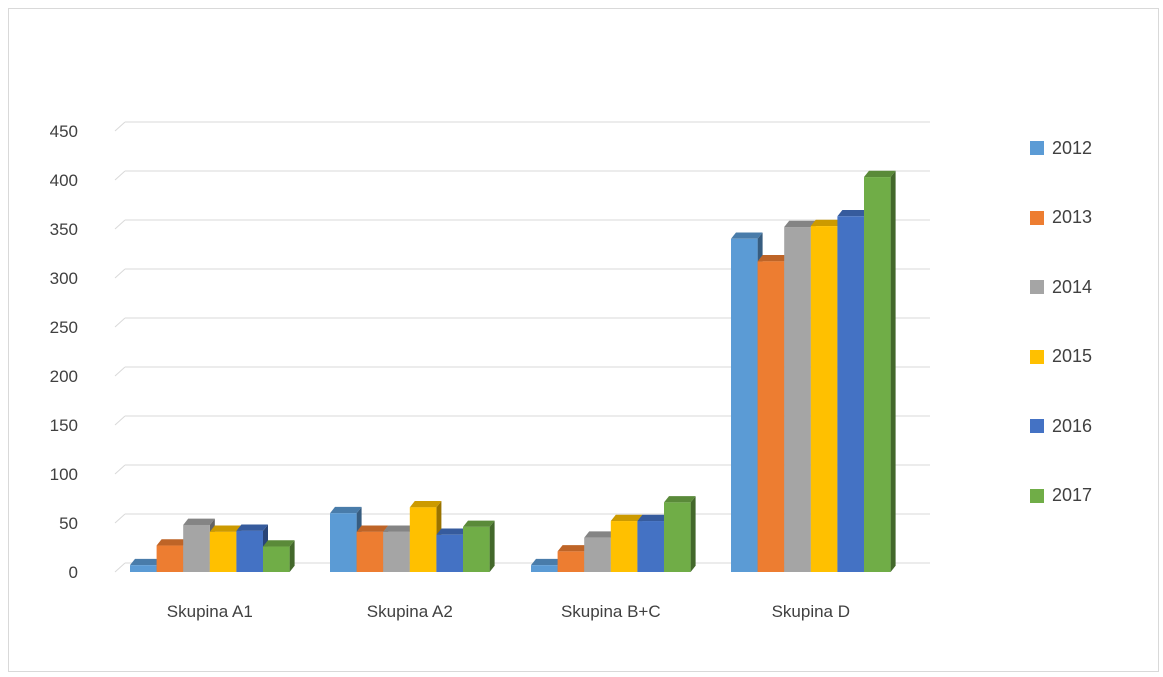 The image size is (1163, 677). Describe the element at coordinates (64, 229) in the screenshot. I see `y-tick-label: 350` at that location.